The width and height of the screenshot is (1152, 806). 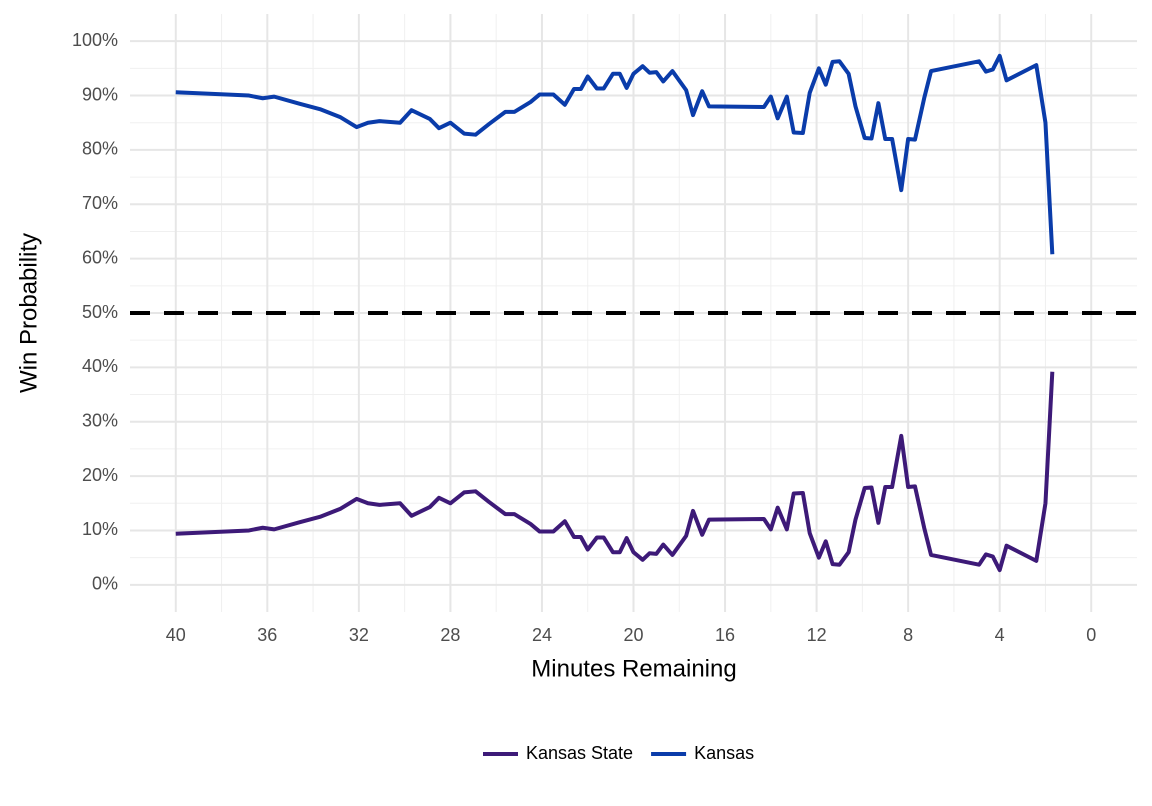 I want to click on x-tick-label: 20, so click(x=633, y=635).